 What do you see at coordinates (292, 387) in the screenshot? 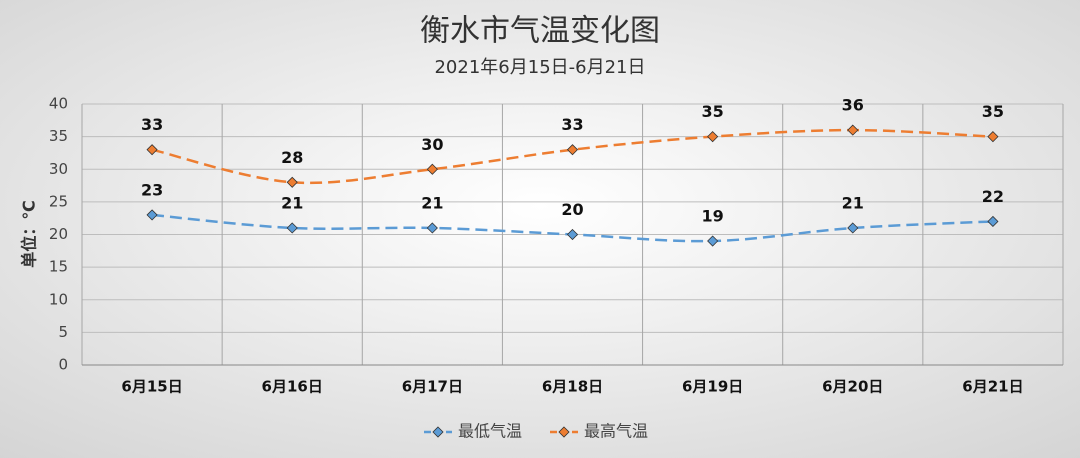
I see `x-tick-label: 6月16日` at bounding box center [292, 387].